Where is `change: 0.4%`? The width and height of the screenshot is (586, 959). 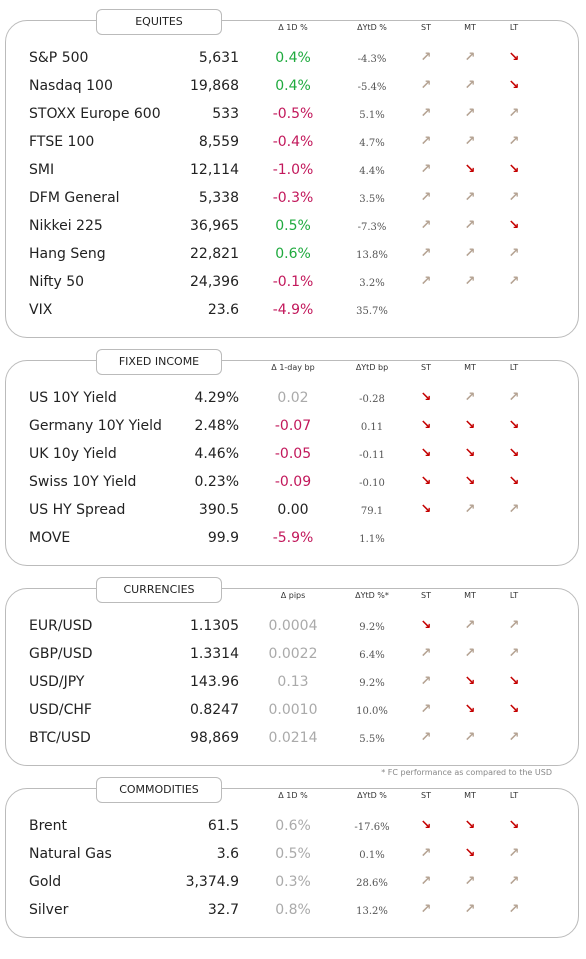 change: 0.4% is located at coordinates (293, 58).